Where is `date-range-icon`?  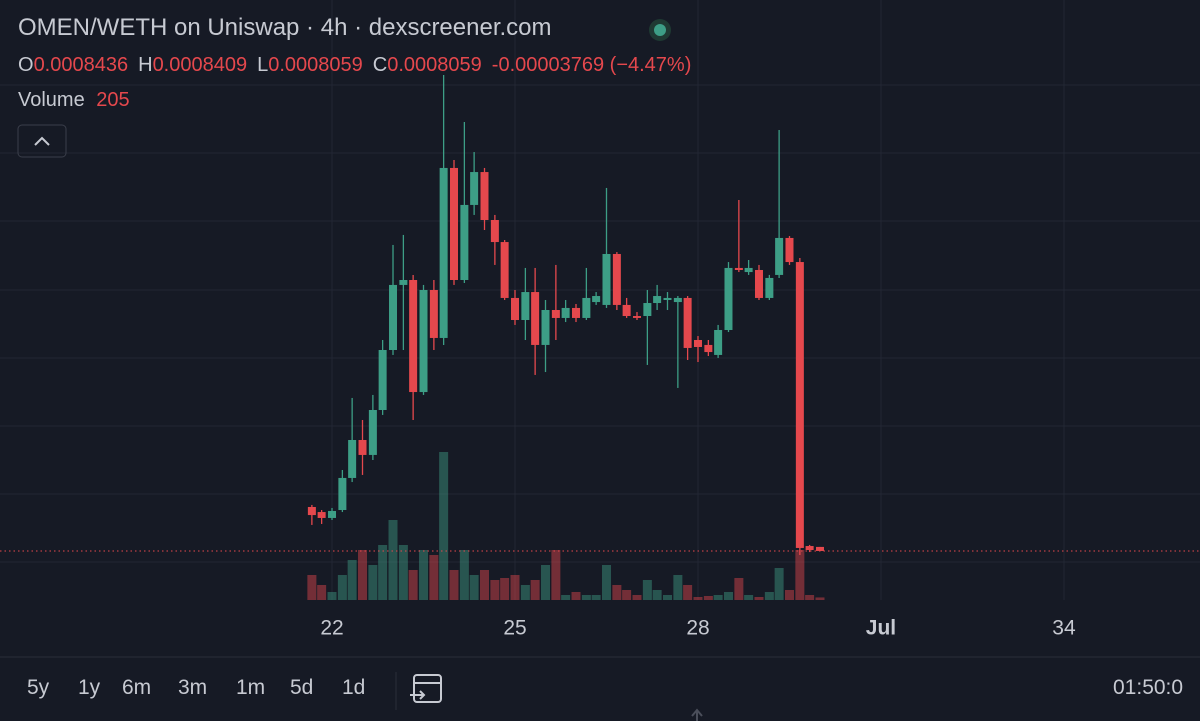
date-range-icon is located at coordinates (426, 688).